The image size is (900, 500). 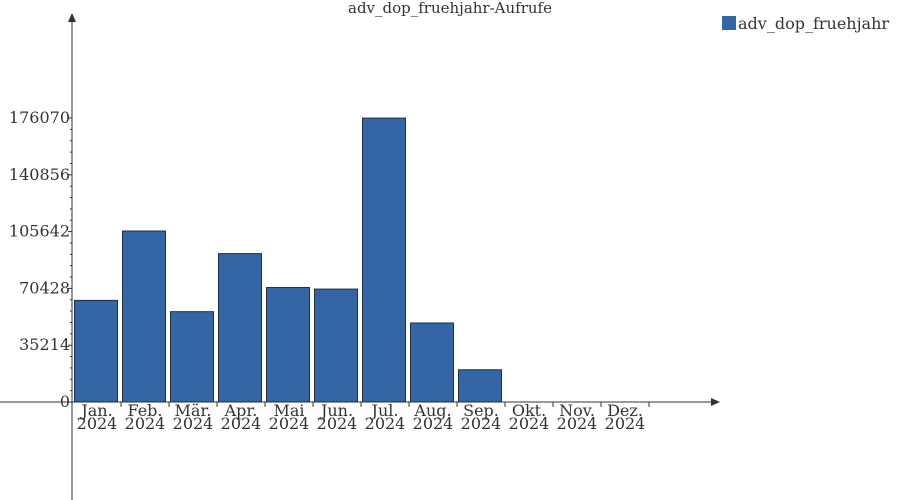 What do you see at coordinates (625, 410) in the screenshot?
I see `x-tick-label-month: Dez.` at bounding box center [625, 410].